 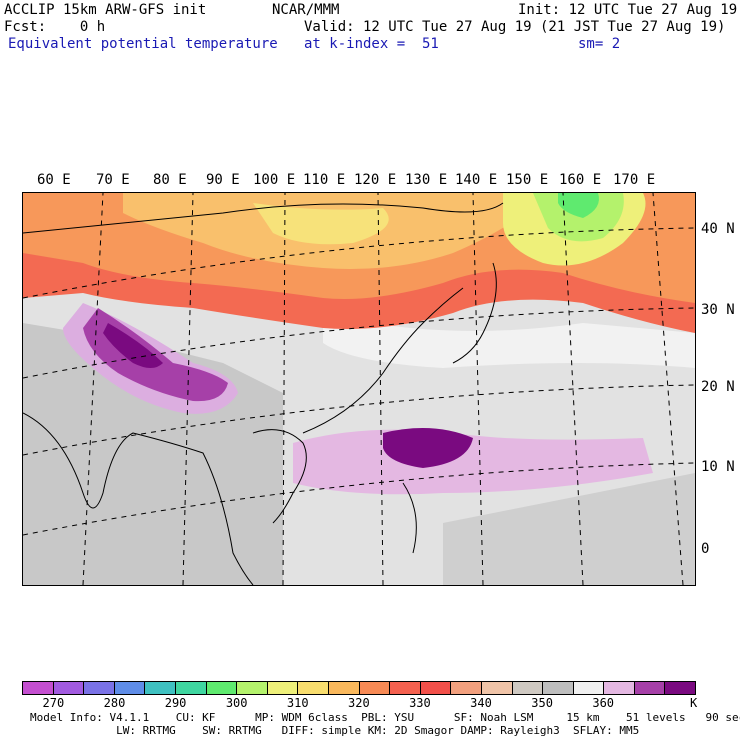 I want to click on lat-label: 10 N, so click(x=718, y=467).